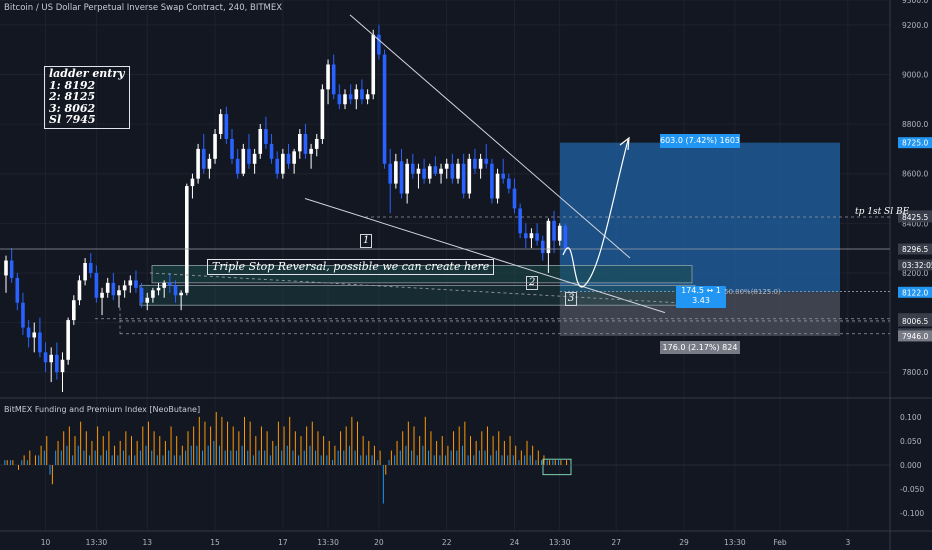  I want to click on risk-reward-value: 3.43, so click(701, 300).